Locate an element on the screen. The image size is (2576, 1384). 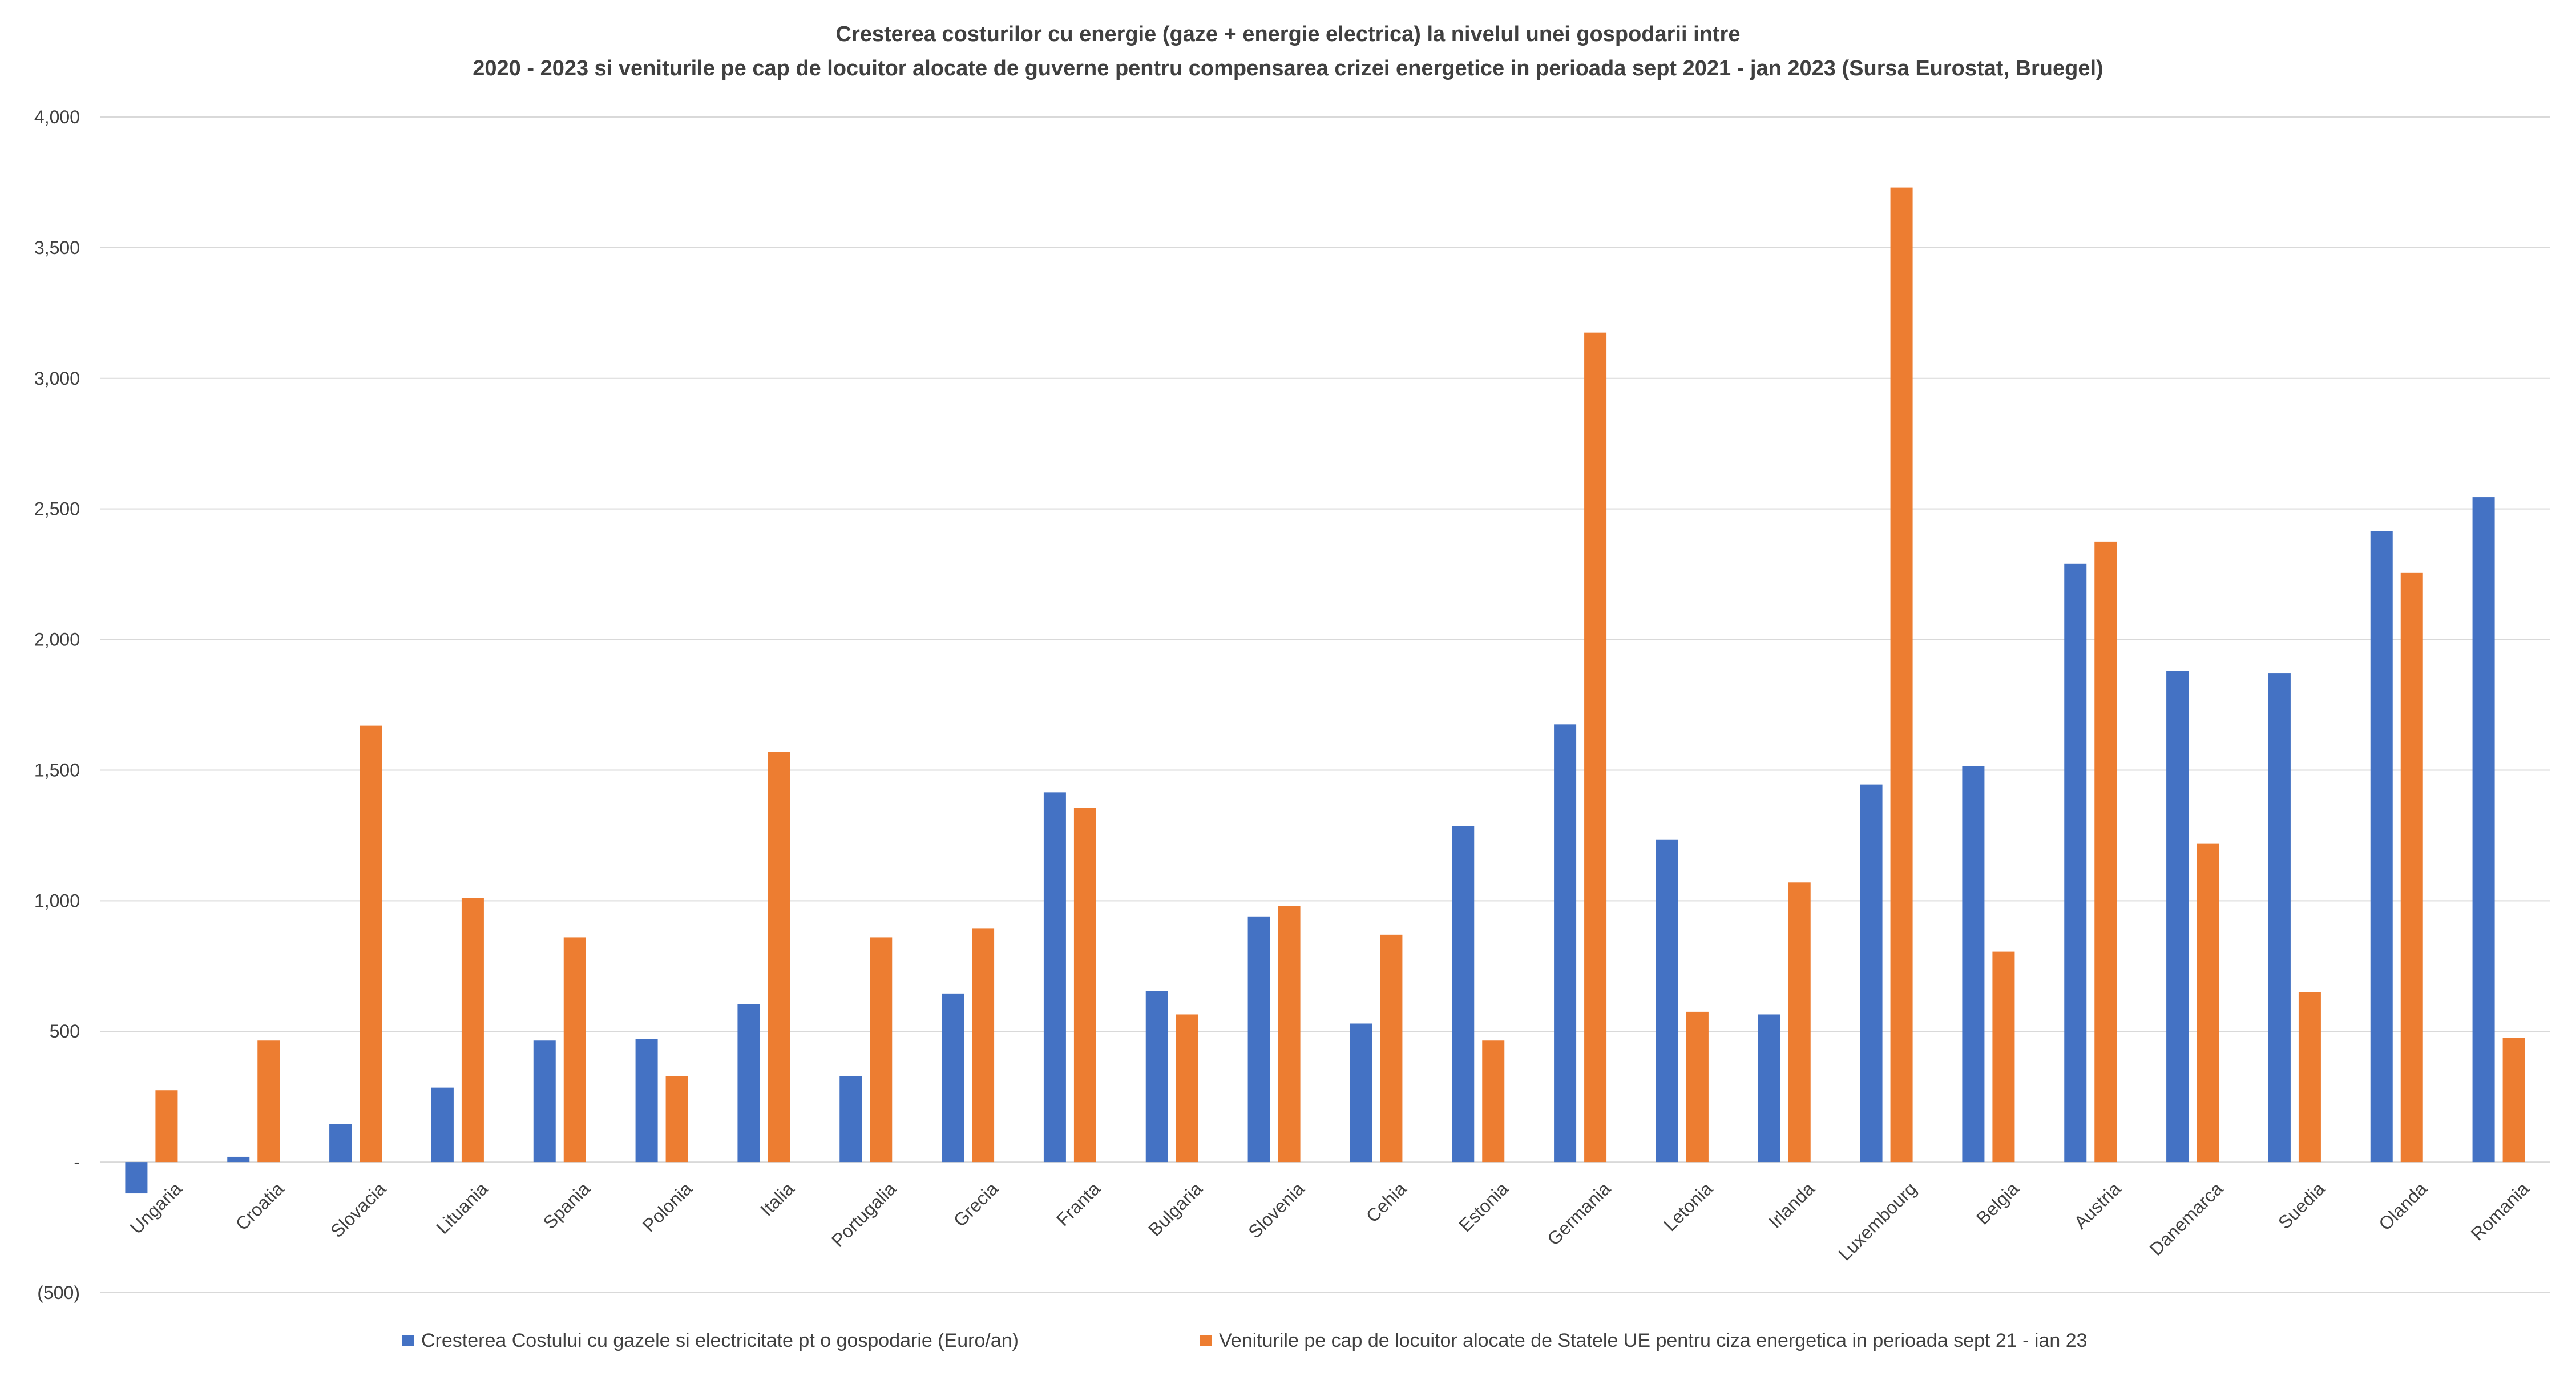
y-tick-label: 2,000 is located at coordinates (57, 640).